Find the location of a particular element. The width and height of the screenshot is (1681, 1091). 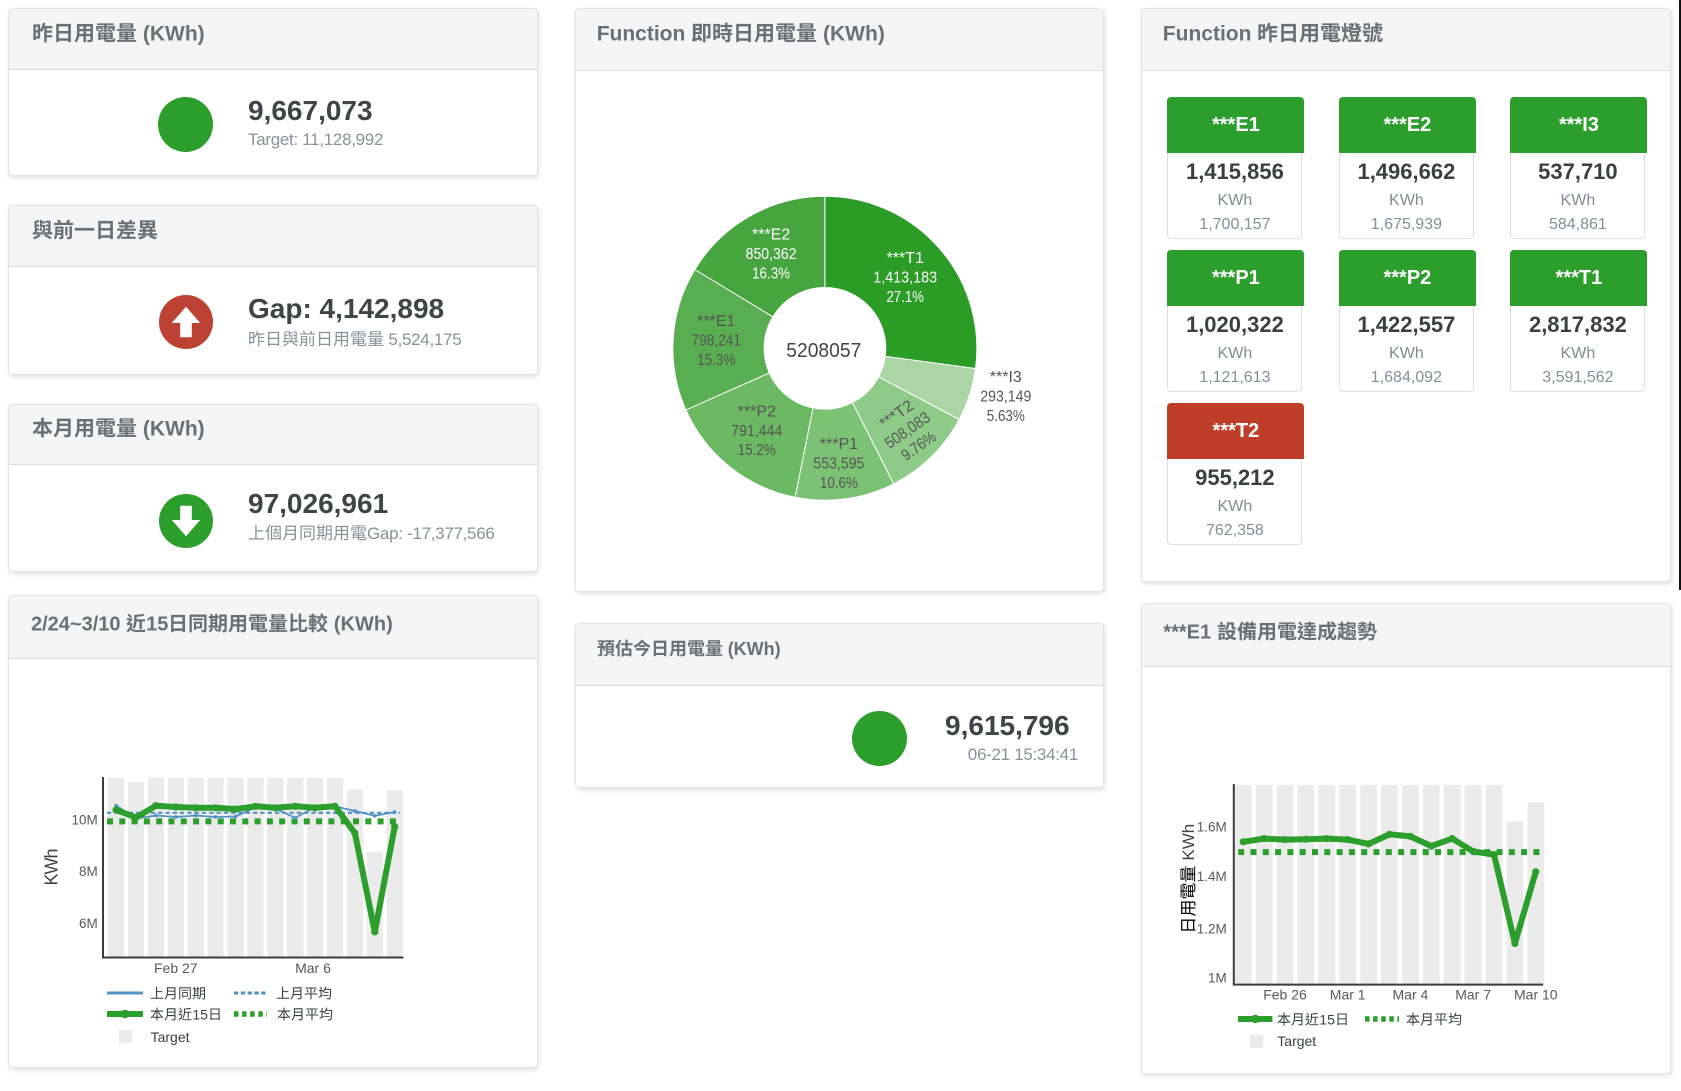

svg-text: 1,413,183 is located at coordinates (905, 278).